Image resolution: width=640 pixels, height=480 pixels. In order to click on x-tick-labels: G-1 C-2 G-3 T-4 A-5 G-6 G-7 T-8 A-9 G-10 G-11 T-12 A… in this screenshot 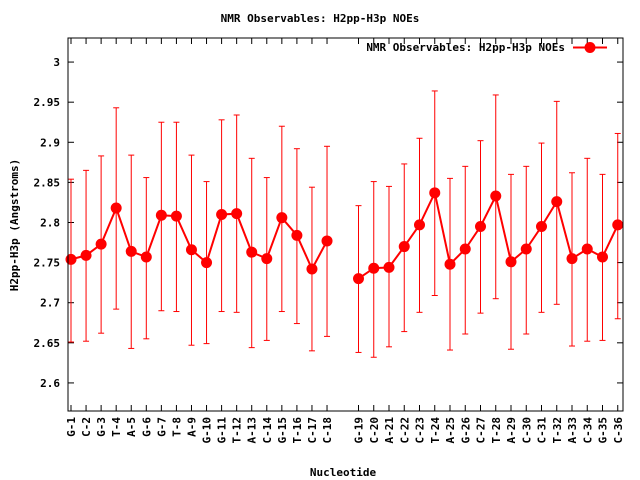, I will do `click(345, 430)`.